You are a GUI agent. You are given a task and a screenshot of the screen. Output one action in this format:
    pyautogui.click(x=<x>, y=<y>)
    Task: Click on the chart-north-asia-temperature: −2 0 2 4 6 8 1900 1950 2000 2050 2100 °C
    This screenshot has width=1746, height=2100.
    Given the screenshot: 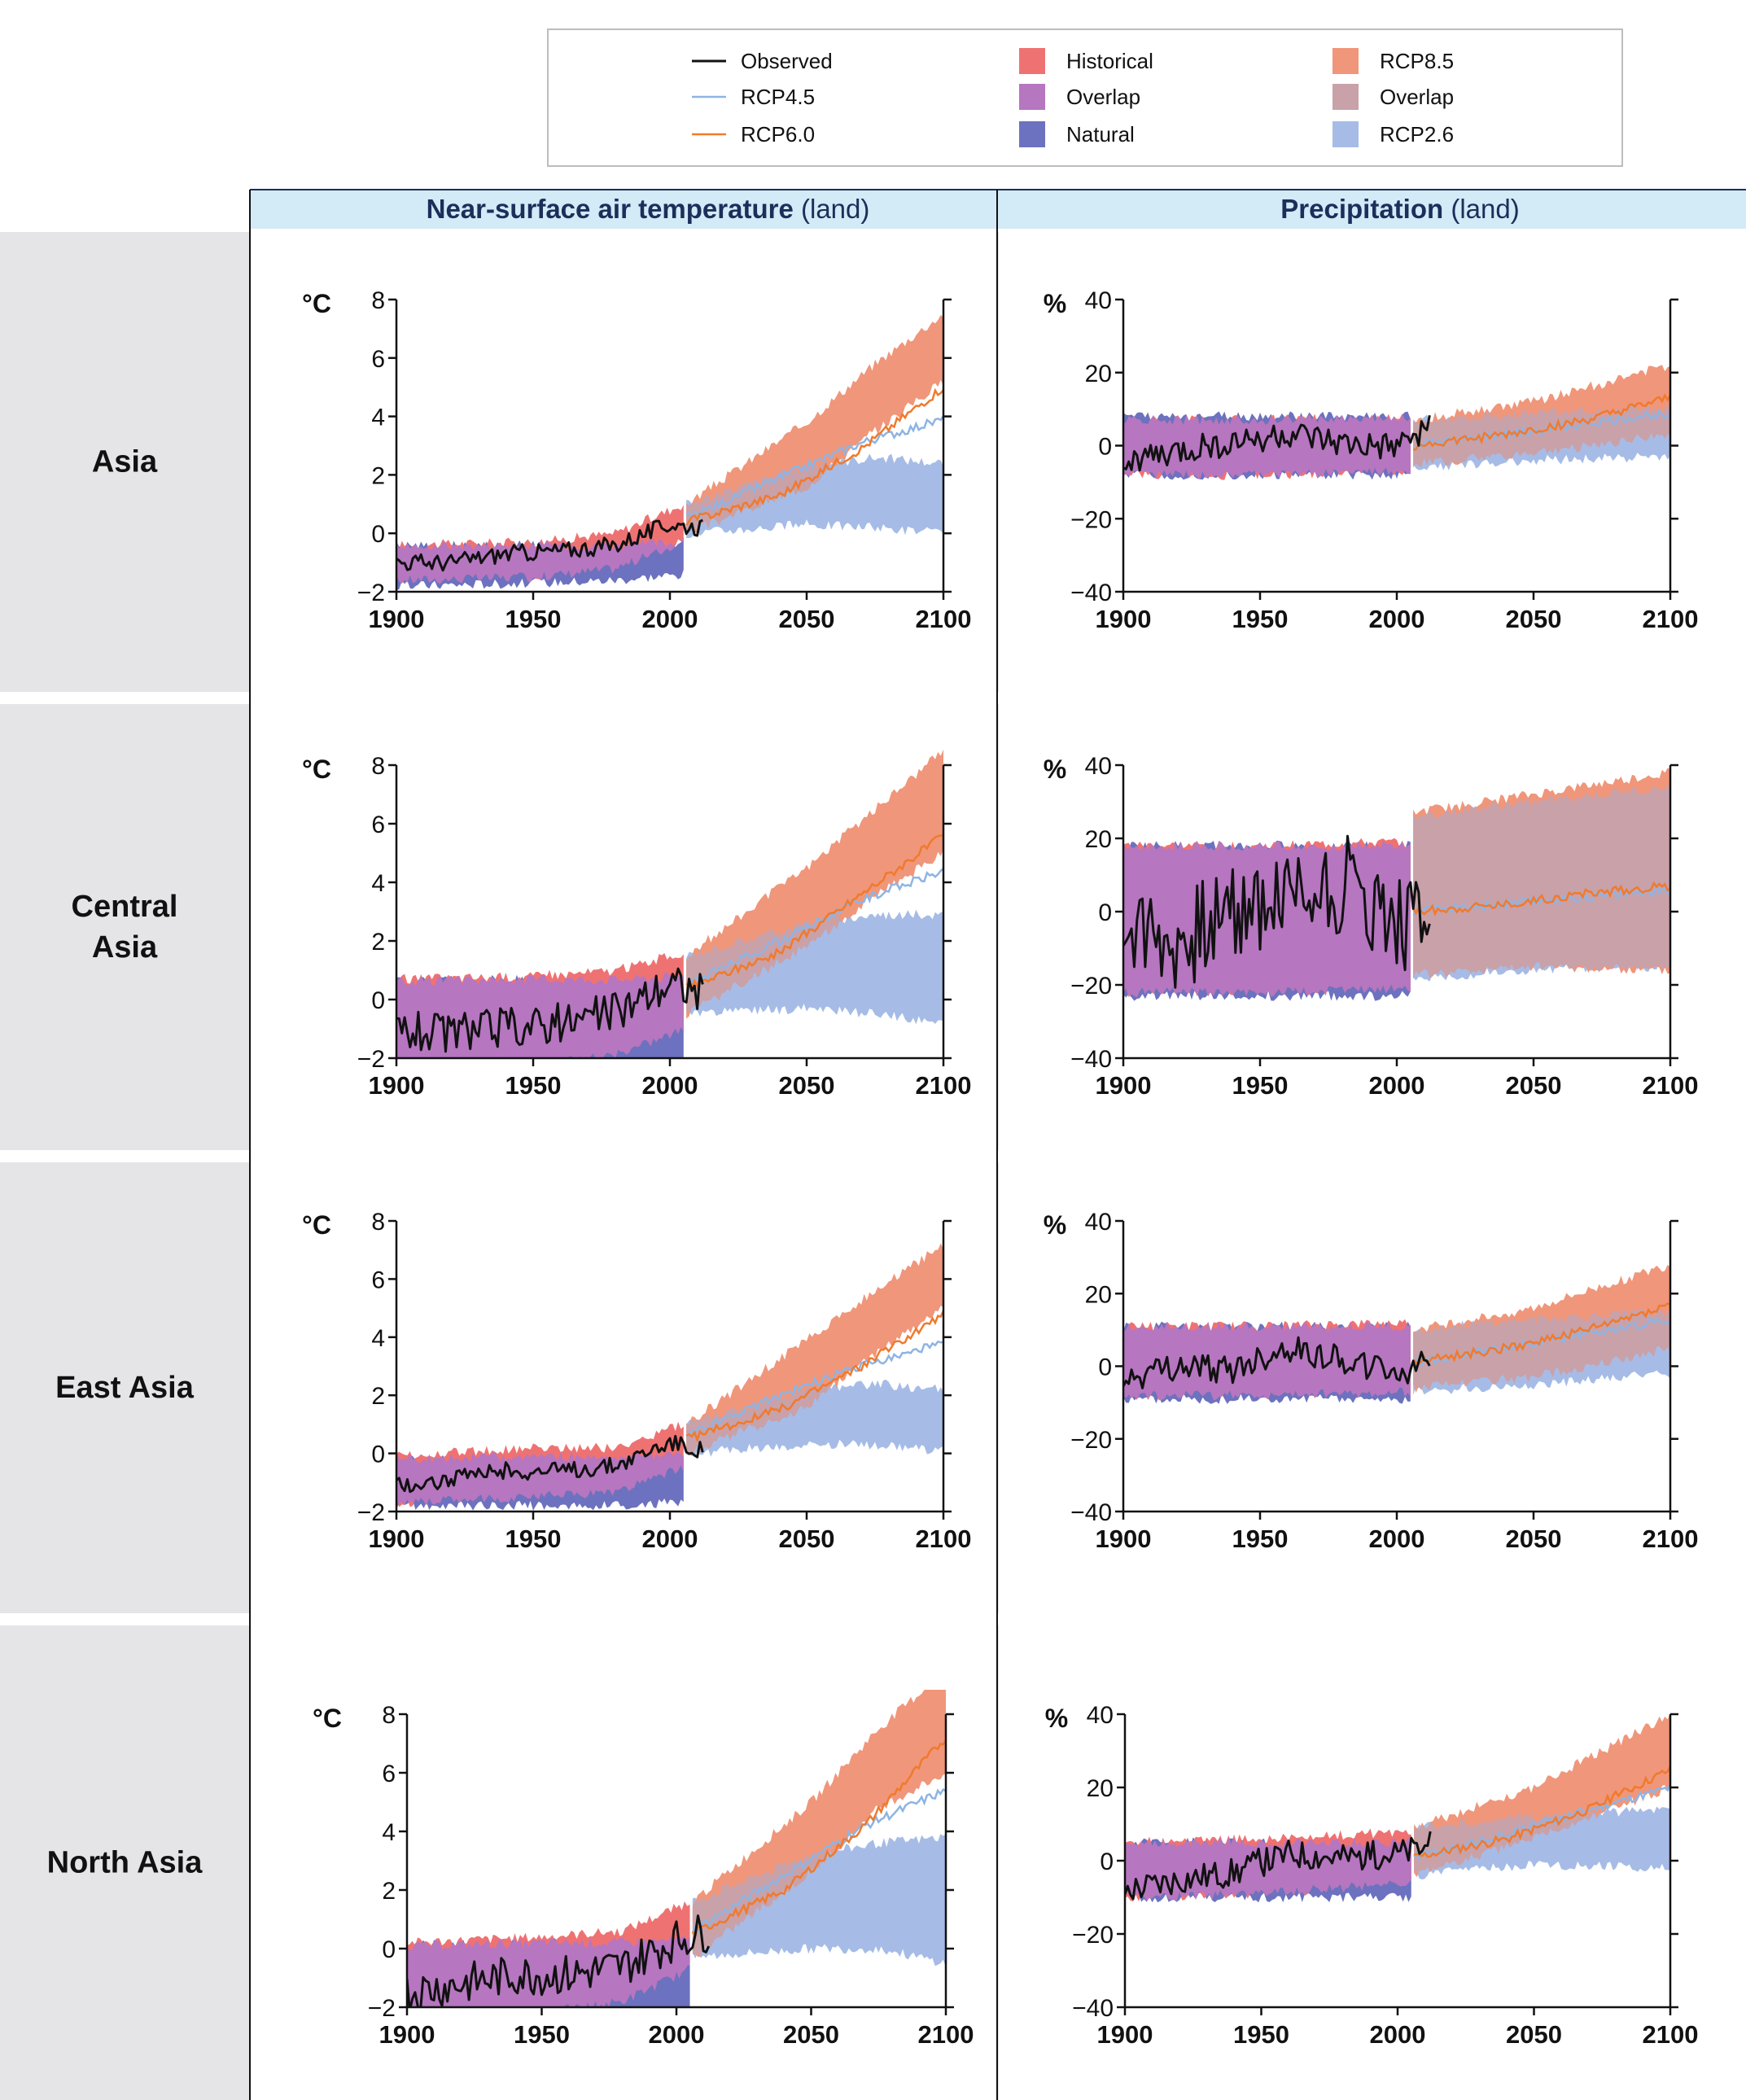 What is the action you would take?
    pyautogui.click(x=643, y=1869)
    